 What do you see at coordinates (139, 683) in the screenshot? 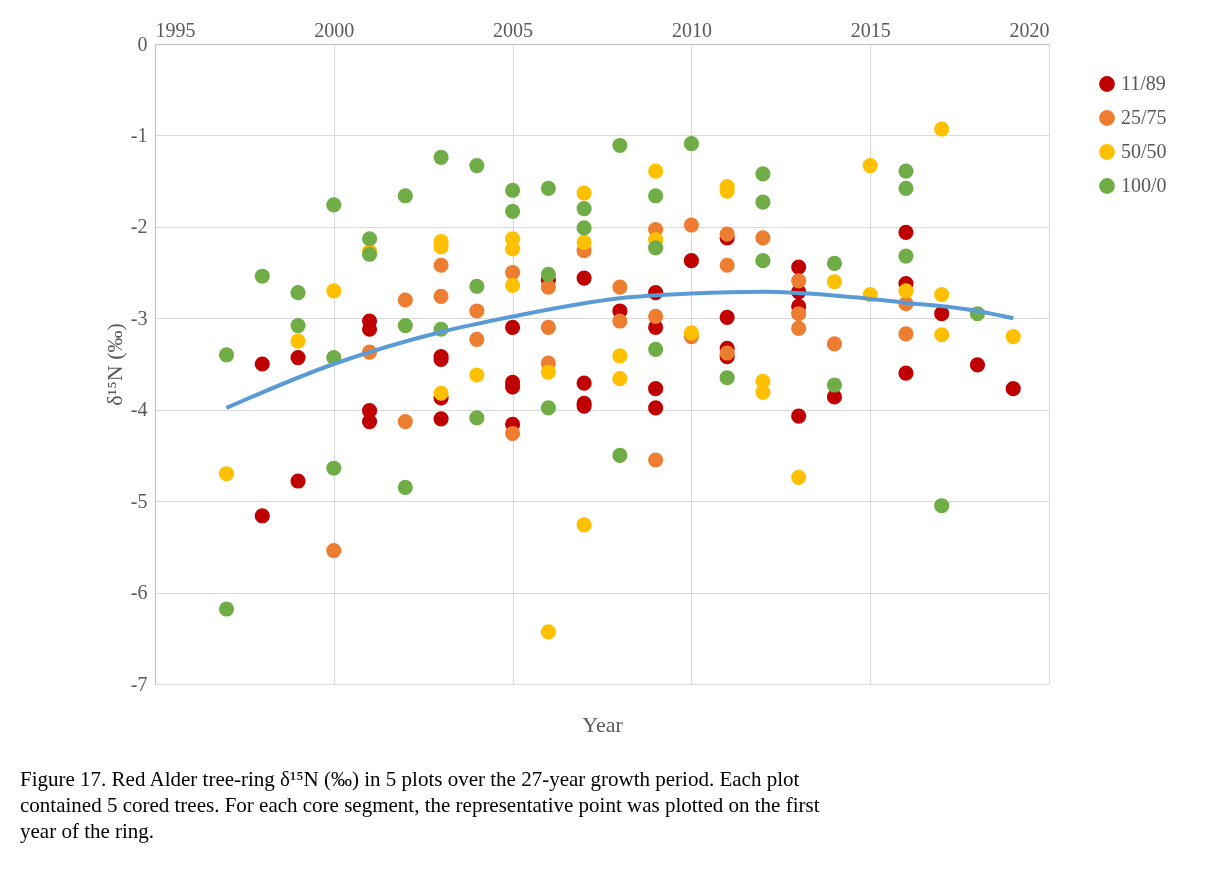
I see `y-tick-label: -7` at bounding box center [139, 683].